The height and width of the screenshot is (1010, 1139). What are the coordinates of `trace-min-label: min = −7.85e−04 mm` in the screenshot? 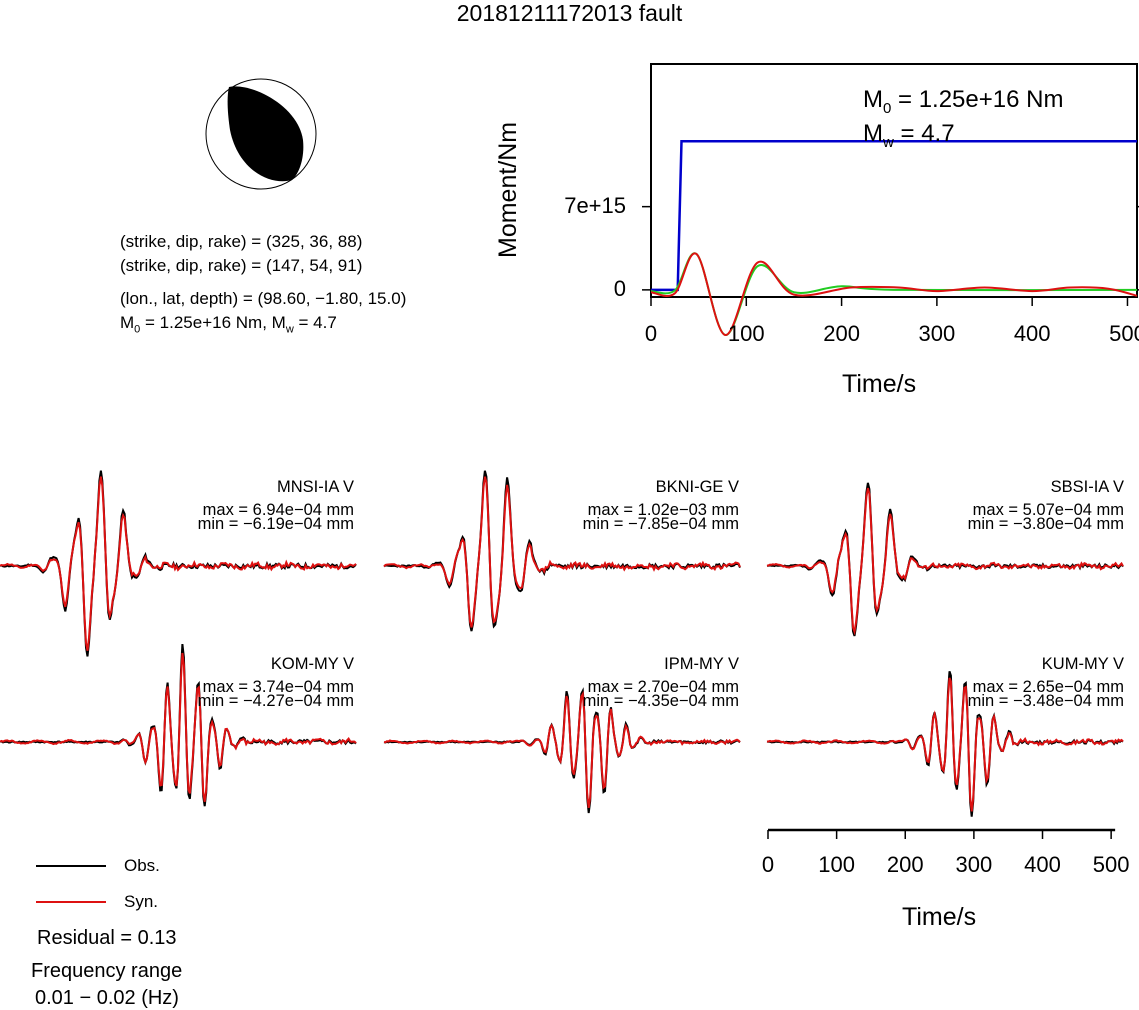 It's located at (660, 524).